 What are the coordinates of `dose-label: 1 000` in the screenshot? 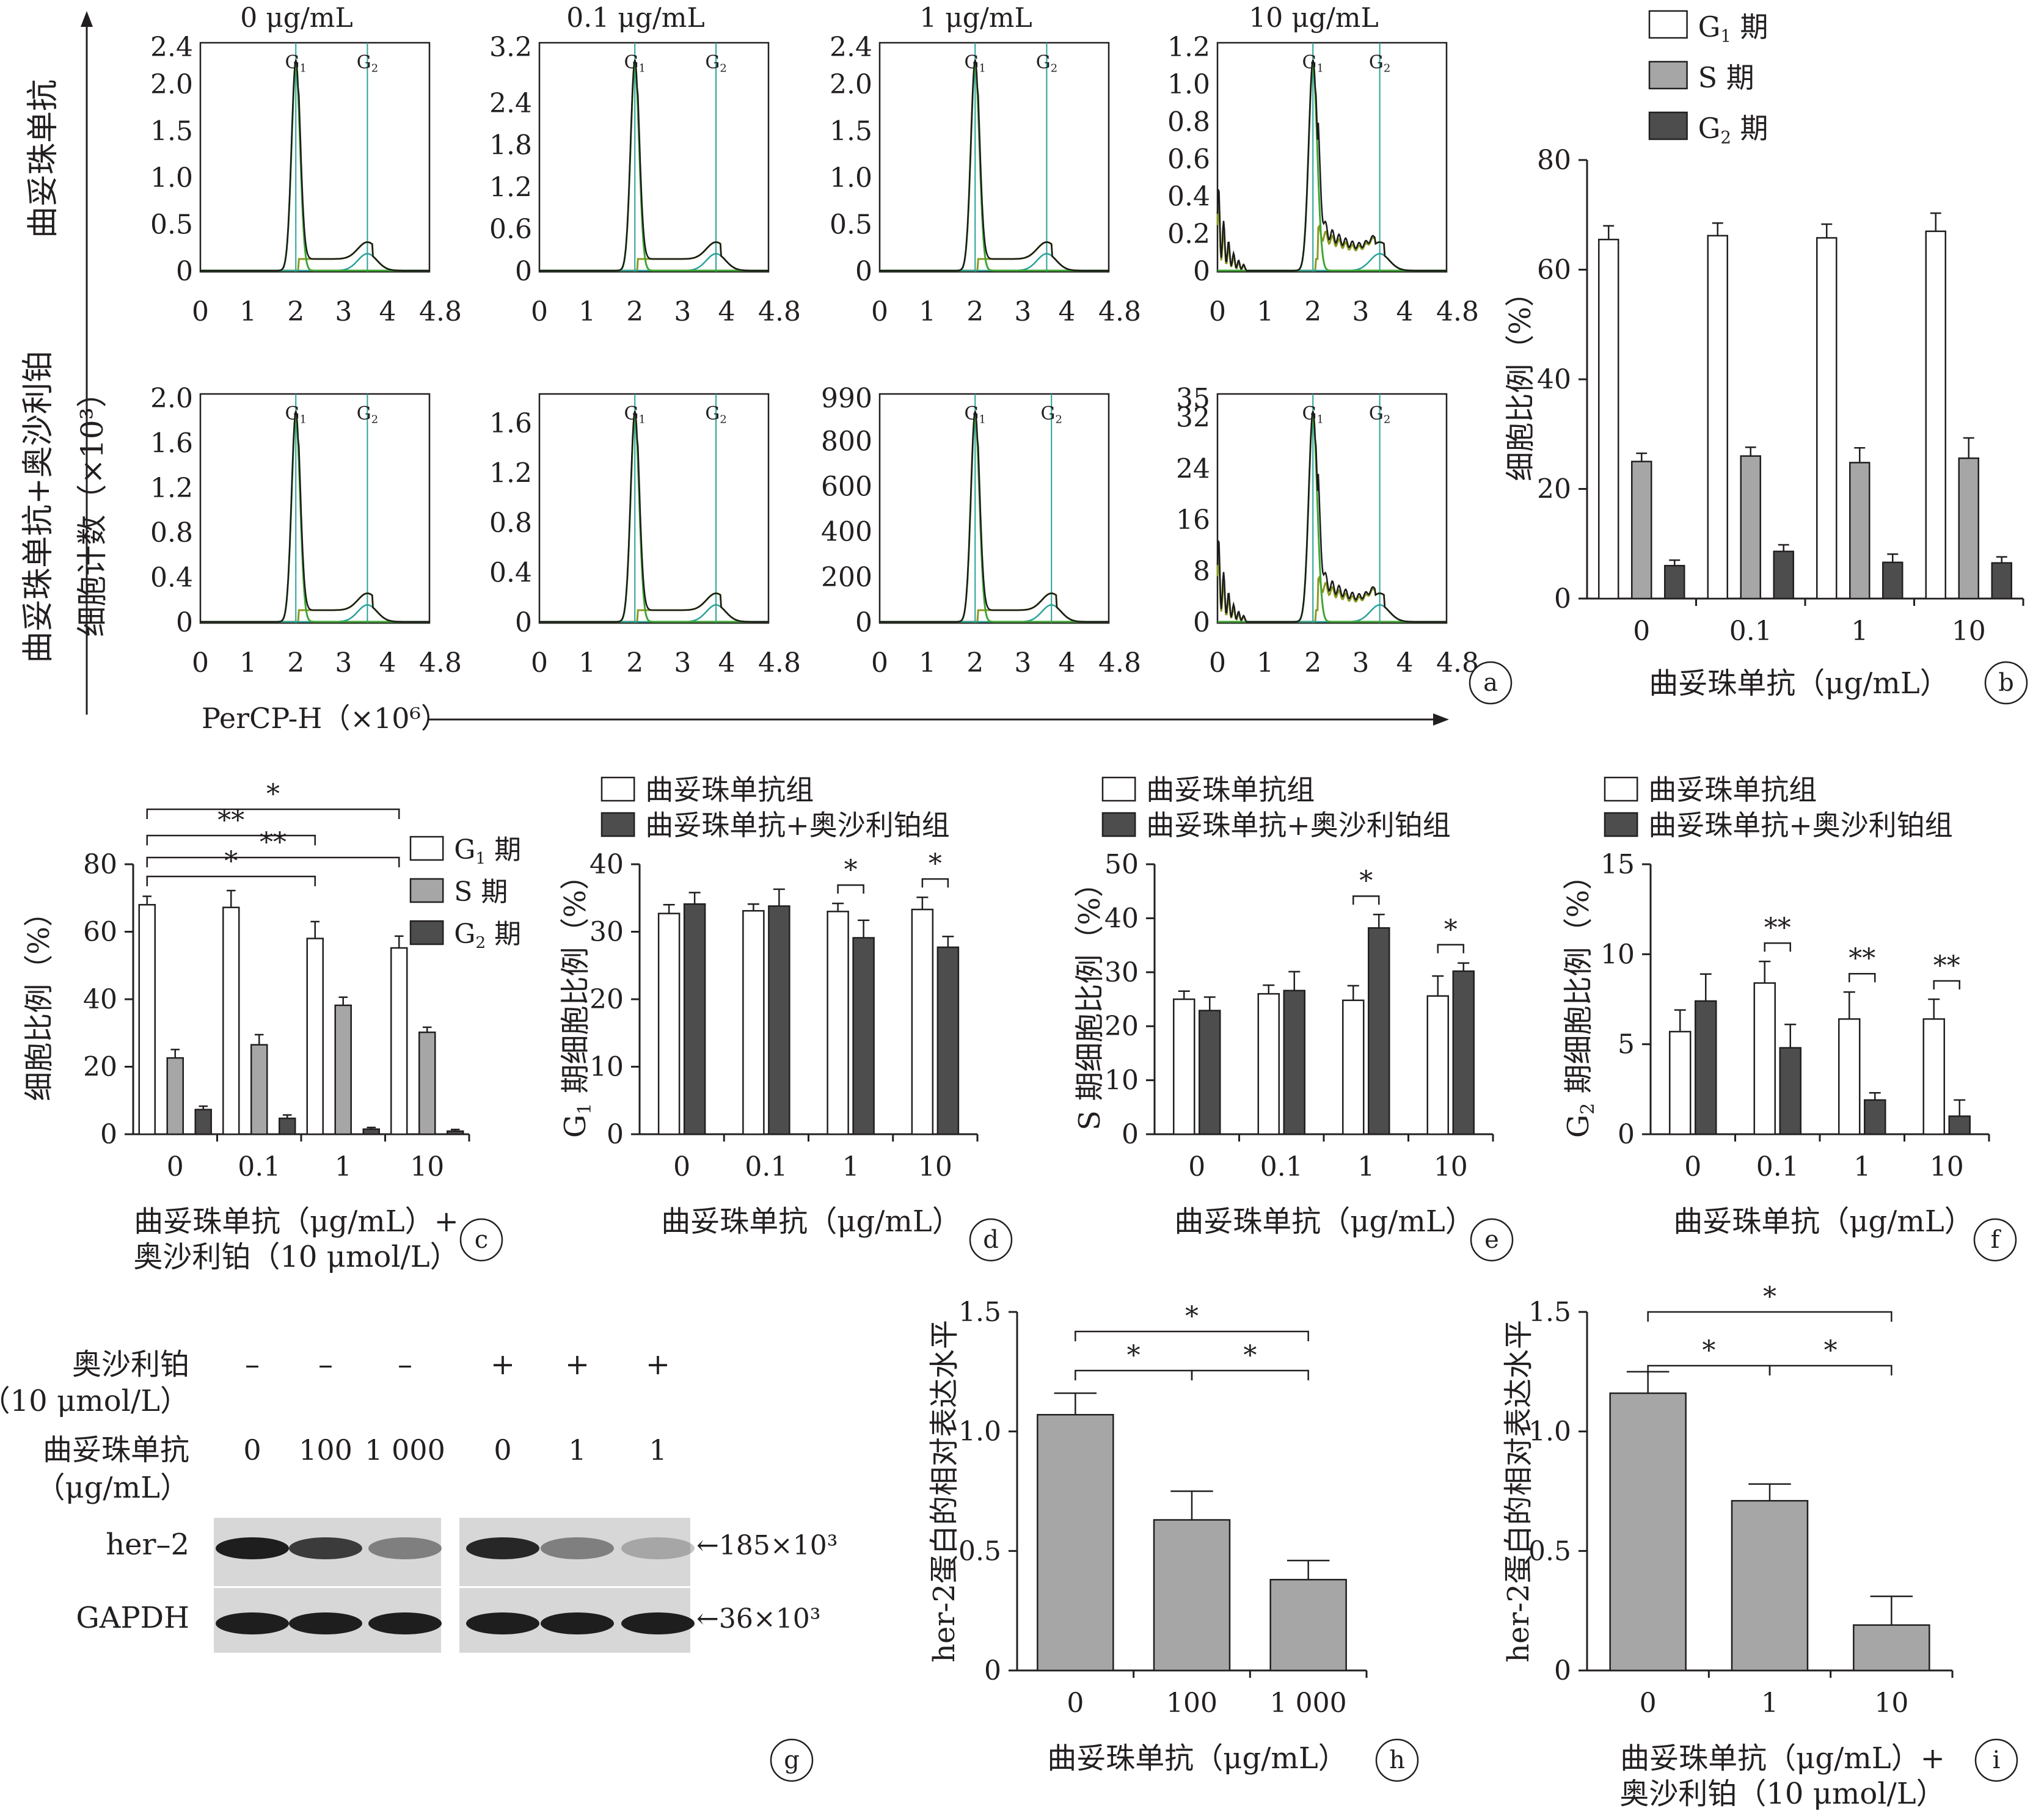 It's located at (405, 1449).